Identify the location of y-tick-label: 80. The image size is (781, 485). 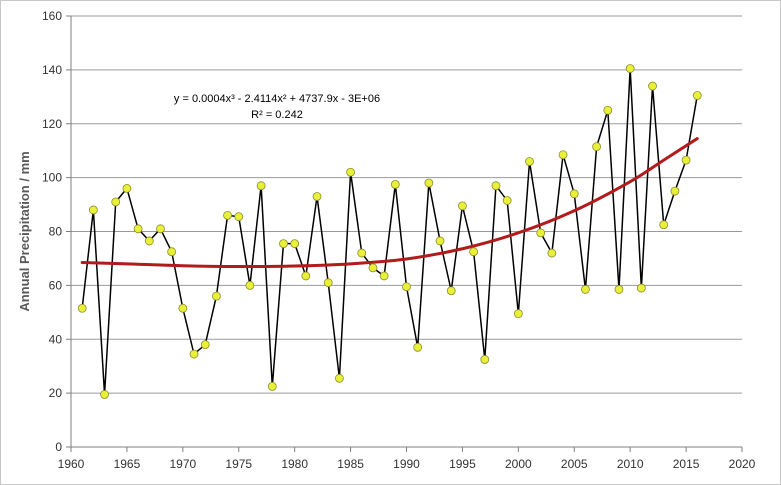
(56, 232).